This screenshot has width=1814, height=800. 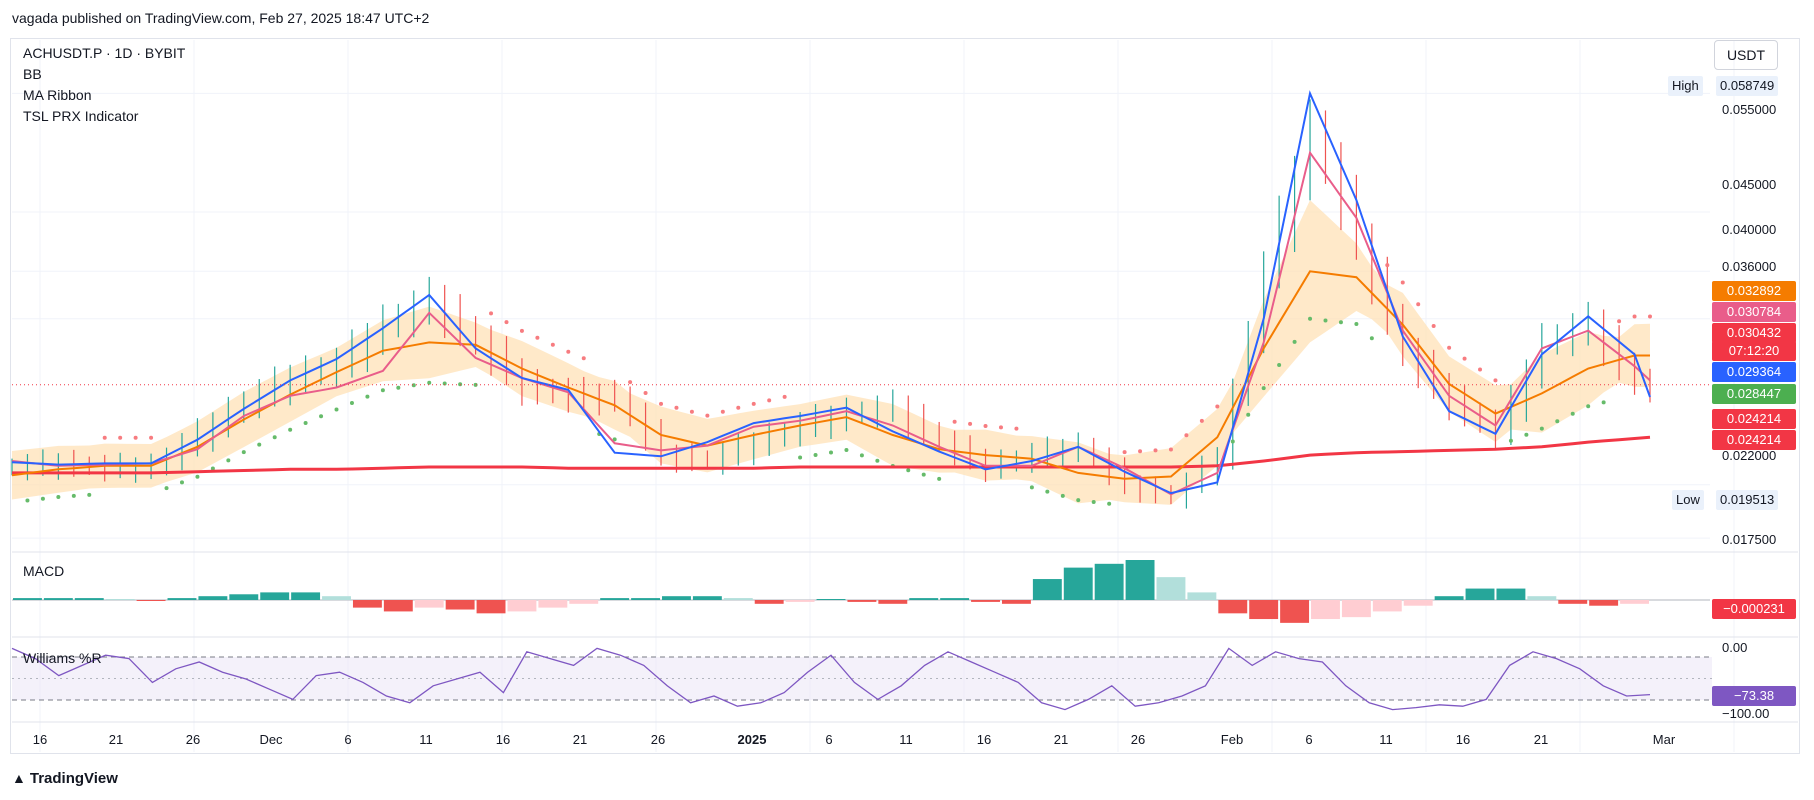 What do you see at coordinates (1754, 696) in the screenshot?
I see `williams-value-tag: −73.38` at bounding box center [1754, 696].